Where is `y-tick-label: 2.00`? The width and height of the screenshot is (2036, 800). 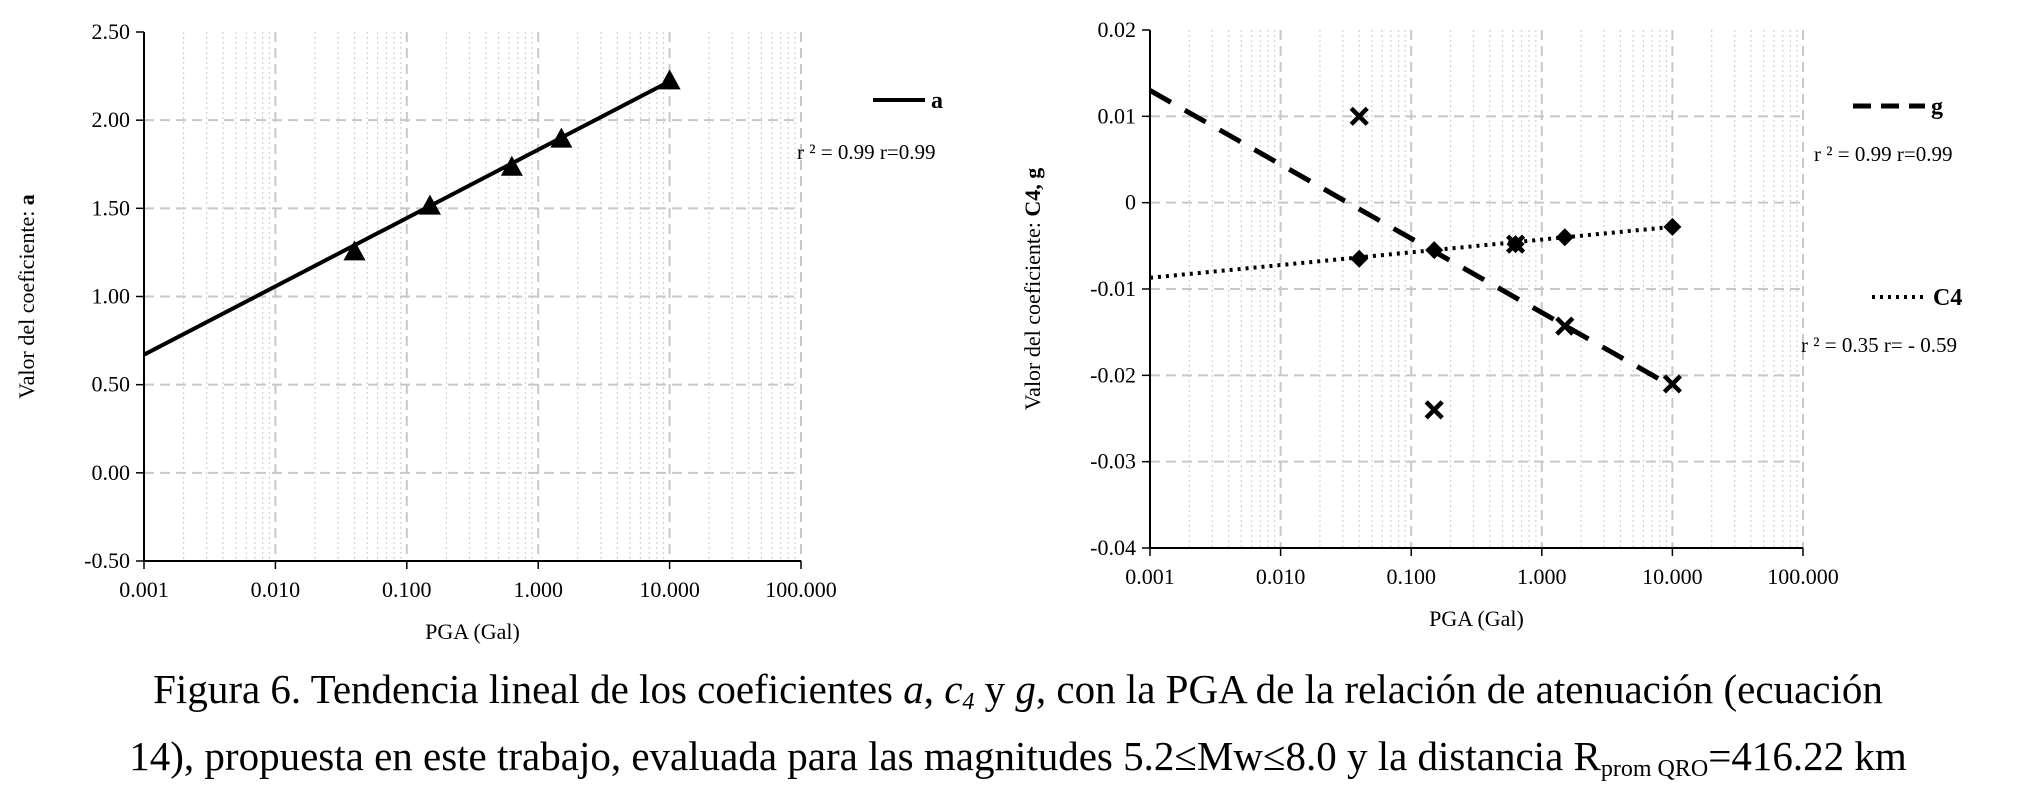
y-tick-label: 2.00 is located at coordinates (111, 119).